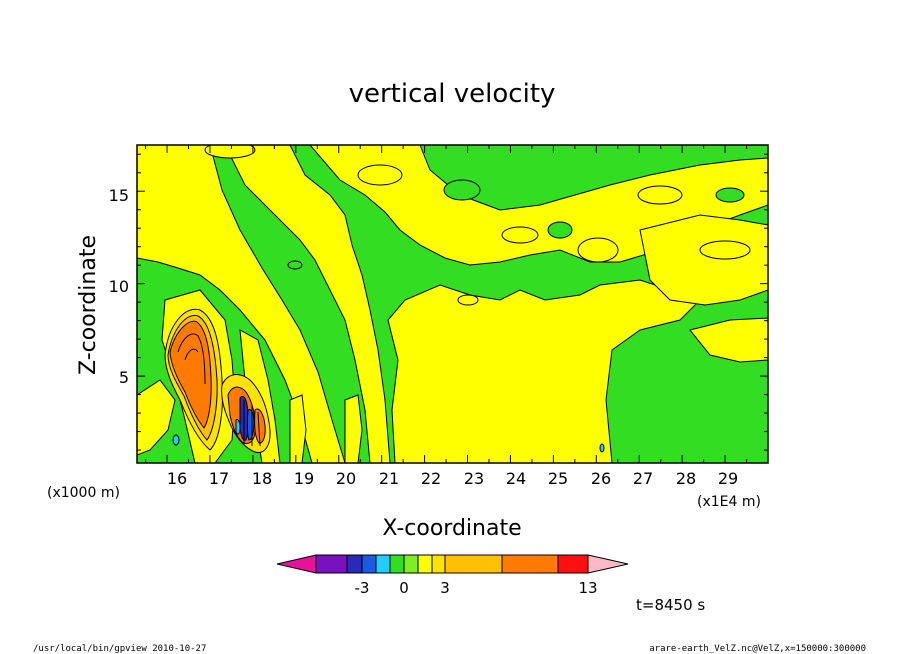 The width and height of the screenshot is (904, 654). Describe the element at coordinates (452, 94) in the screenshot. I see `chart-title: vertical velocity` at that location.